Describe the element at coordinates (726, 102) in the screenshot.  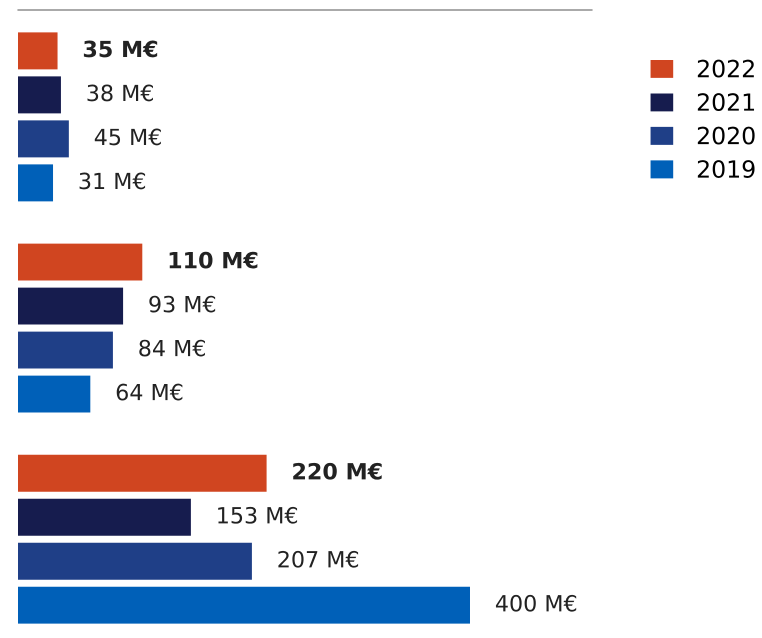
I see `legend-label: 2021` at that location.